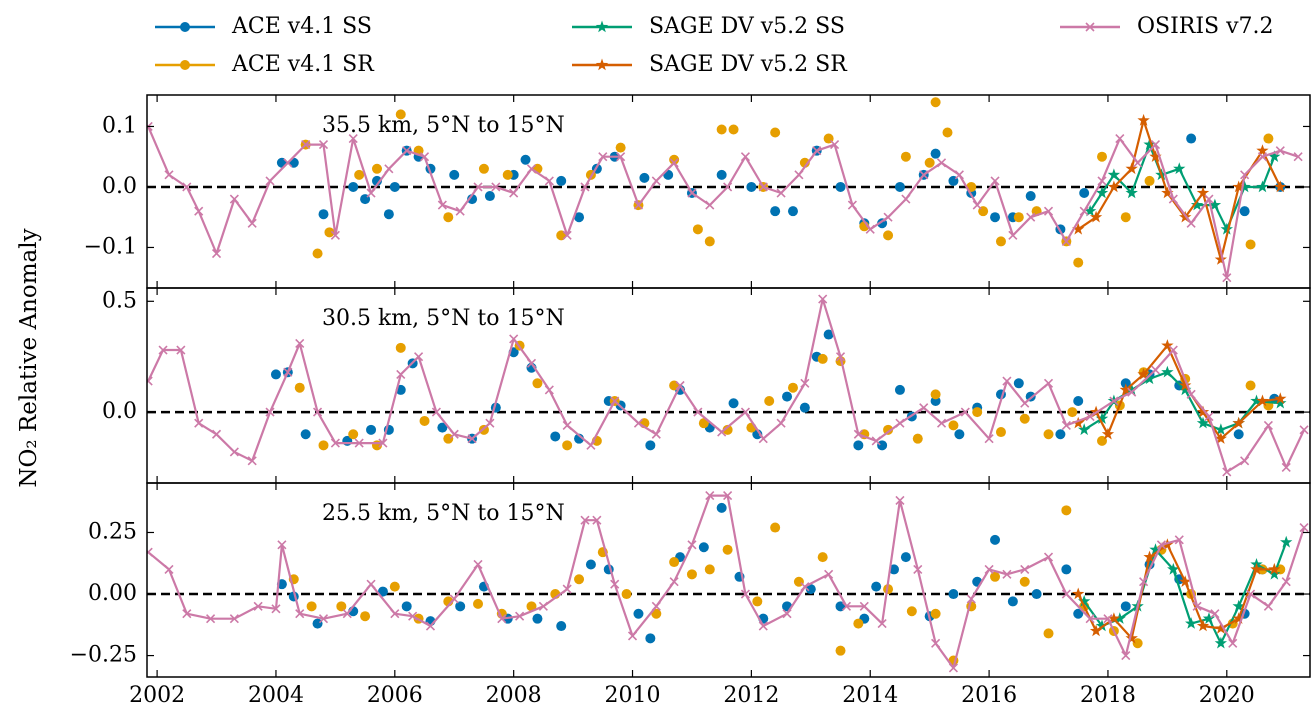  What do you see at coordinates (633, 695) in the screenshot?
I see `x-tick-label: 2010` at bounding box center [633, 695].